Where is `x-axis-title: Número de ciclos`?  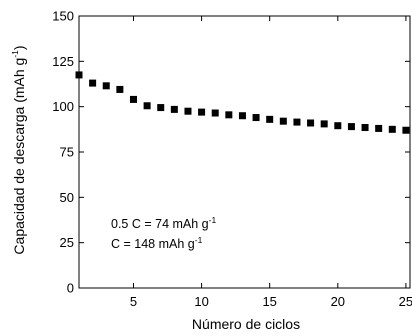 x-axis-title: Número de ciclos is located at coordinates (246, 324).